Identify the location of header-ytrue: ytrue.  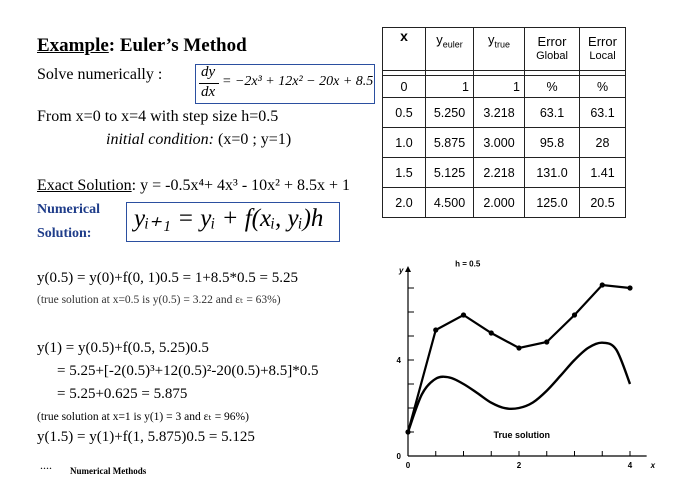
(499, 49).